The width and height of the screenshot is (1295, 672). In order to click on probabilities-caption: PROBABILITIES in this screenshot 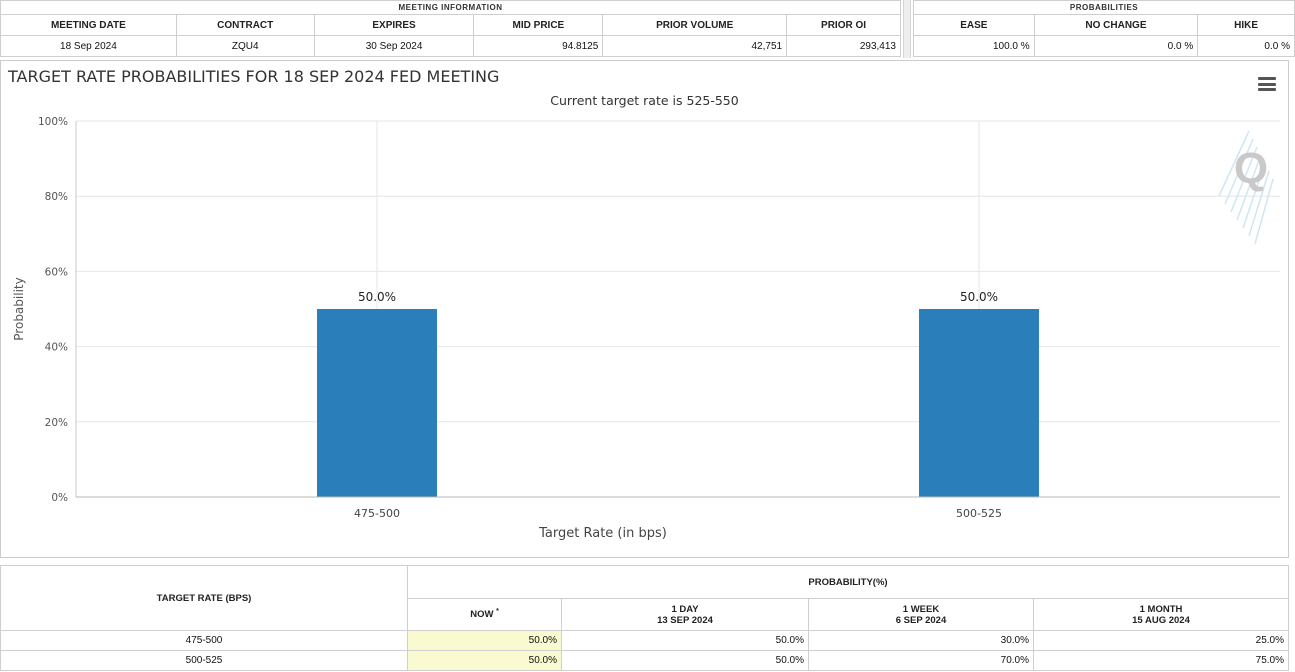, I will do `click(1104, 7)`.